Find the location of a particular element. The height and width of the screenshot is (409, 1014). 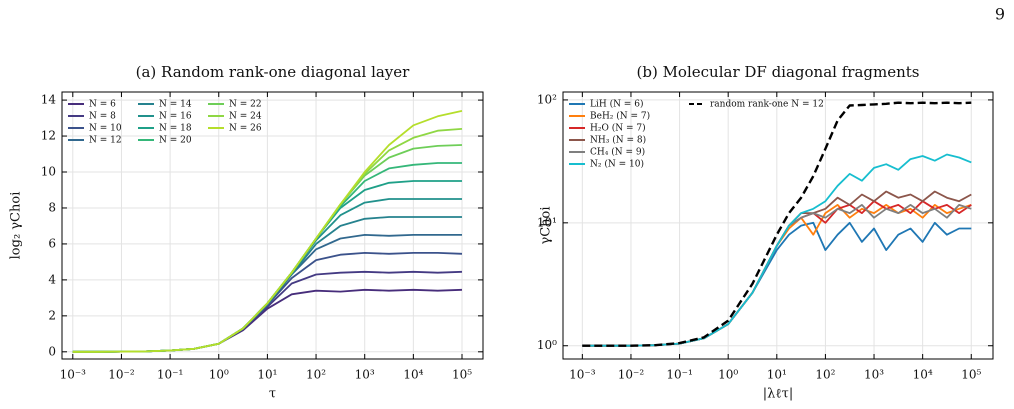

legend-label: N = 14 is located at coordinates (175, 105).